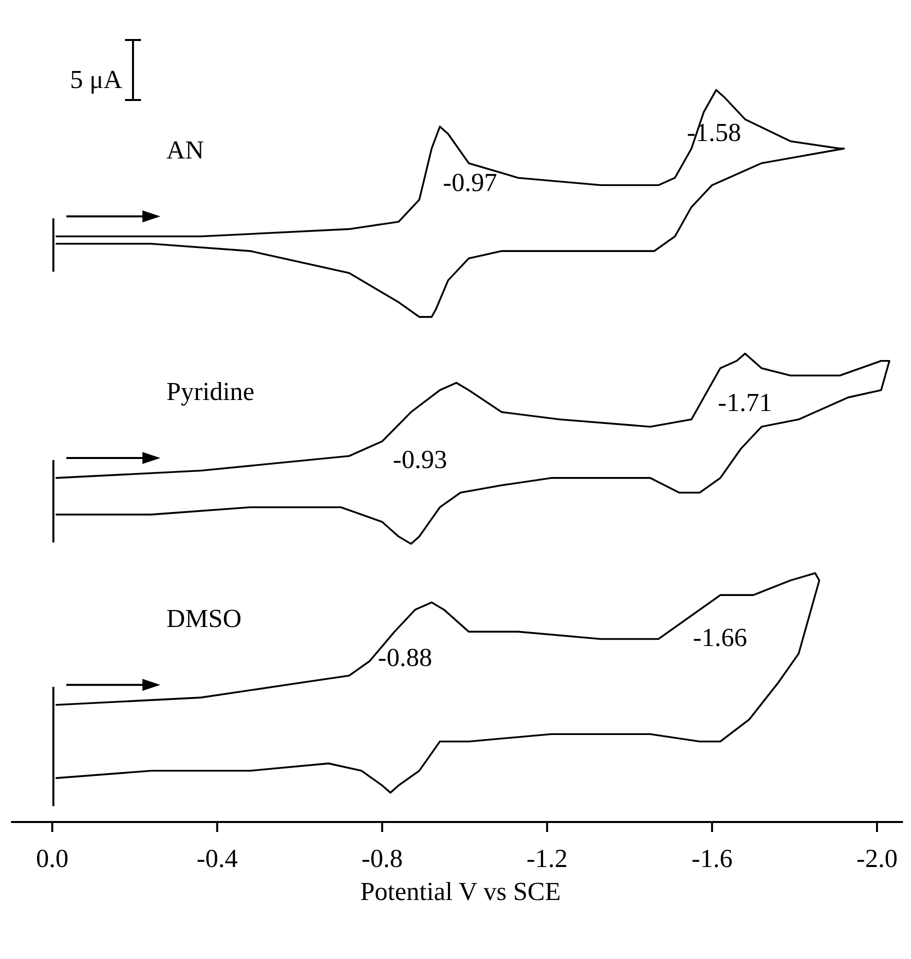 This screenshot has height=959, width=911. I want to click on annotation: 5 μA, so click(96, 79).